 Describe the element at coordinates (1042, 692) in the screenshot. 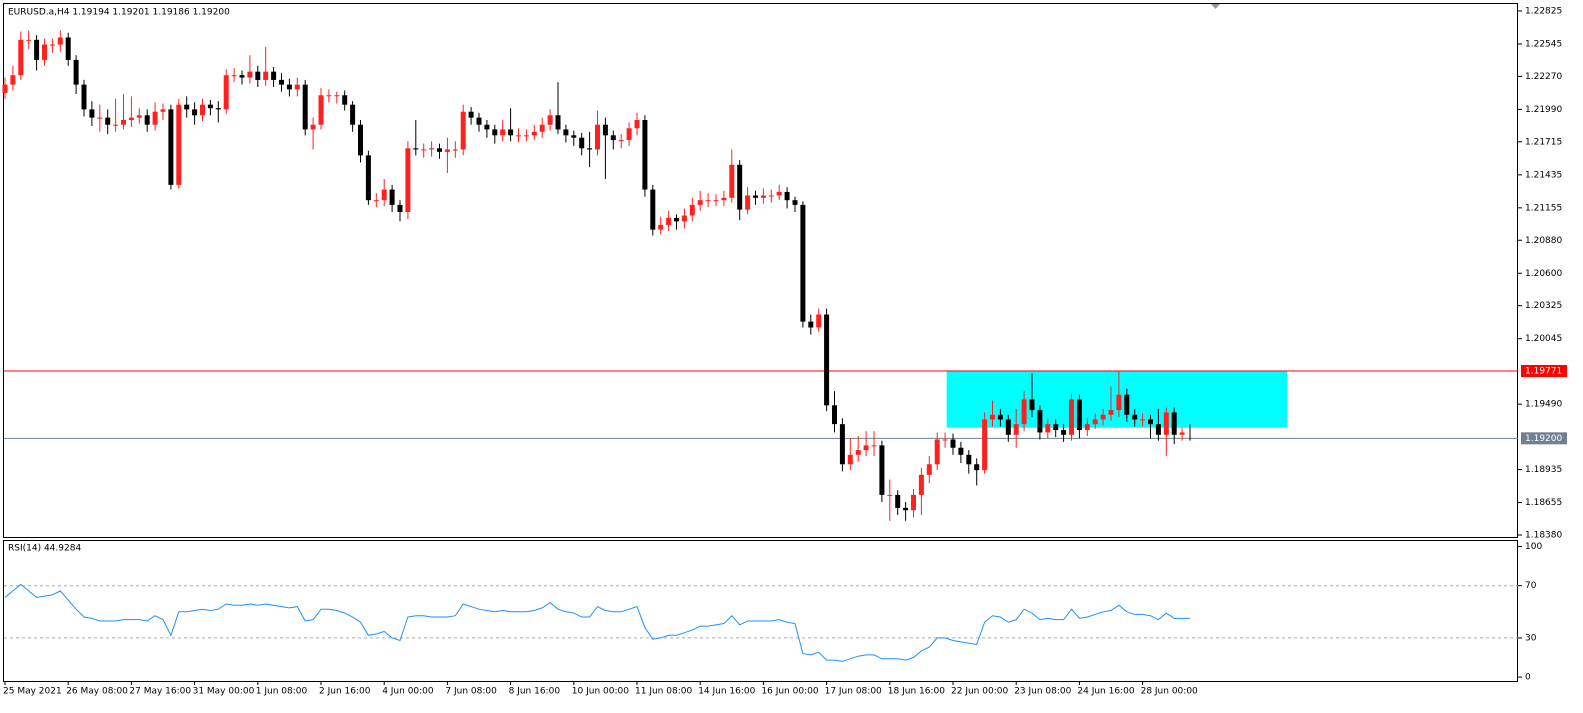

I see `x-tick-label: 23 Jun 08:00` at that location.